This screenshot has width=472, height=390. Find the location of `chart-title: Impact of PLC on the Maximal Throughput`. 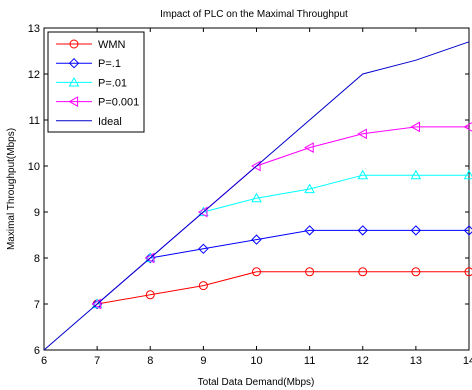

chart-title: Impact of PLC on the Maximal Throughput is located at coordinates (254, 14).